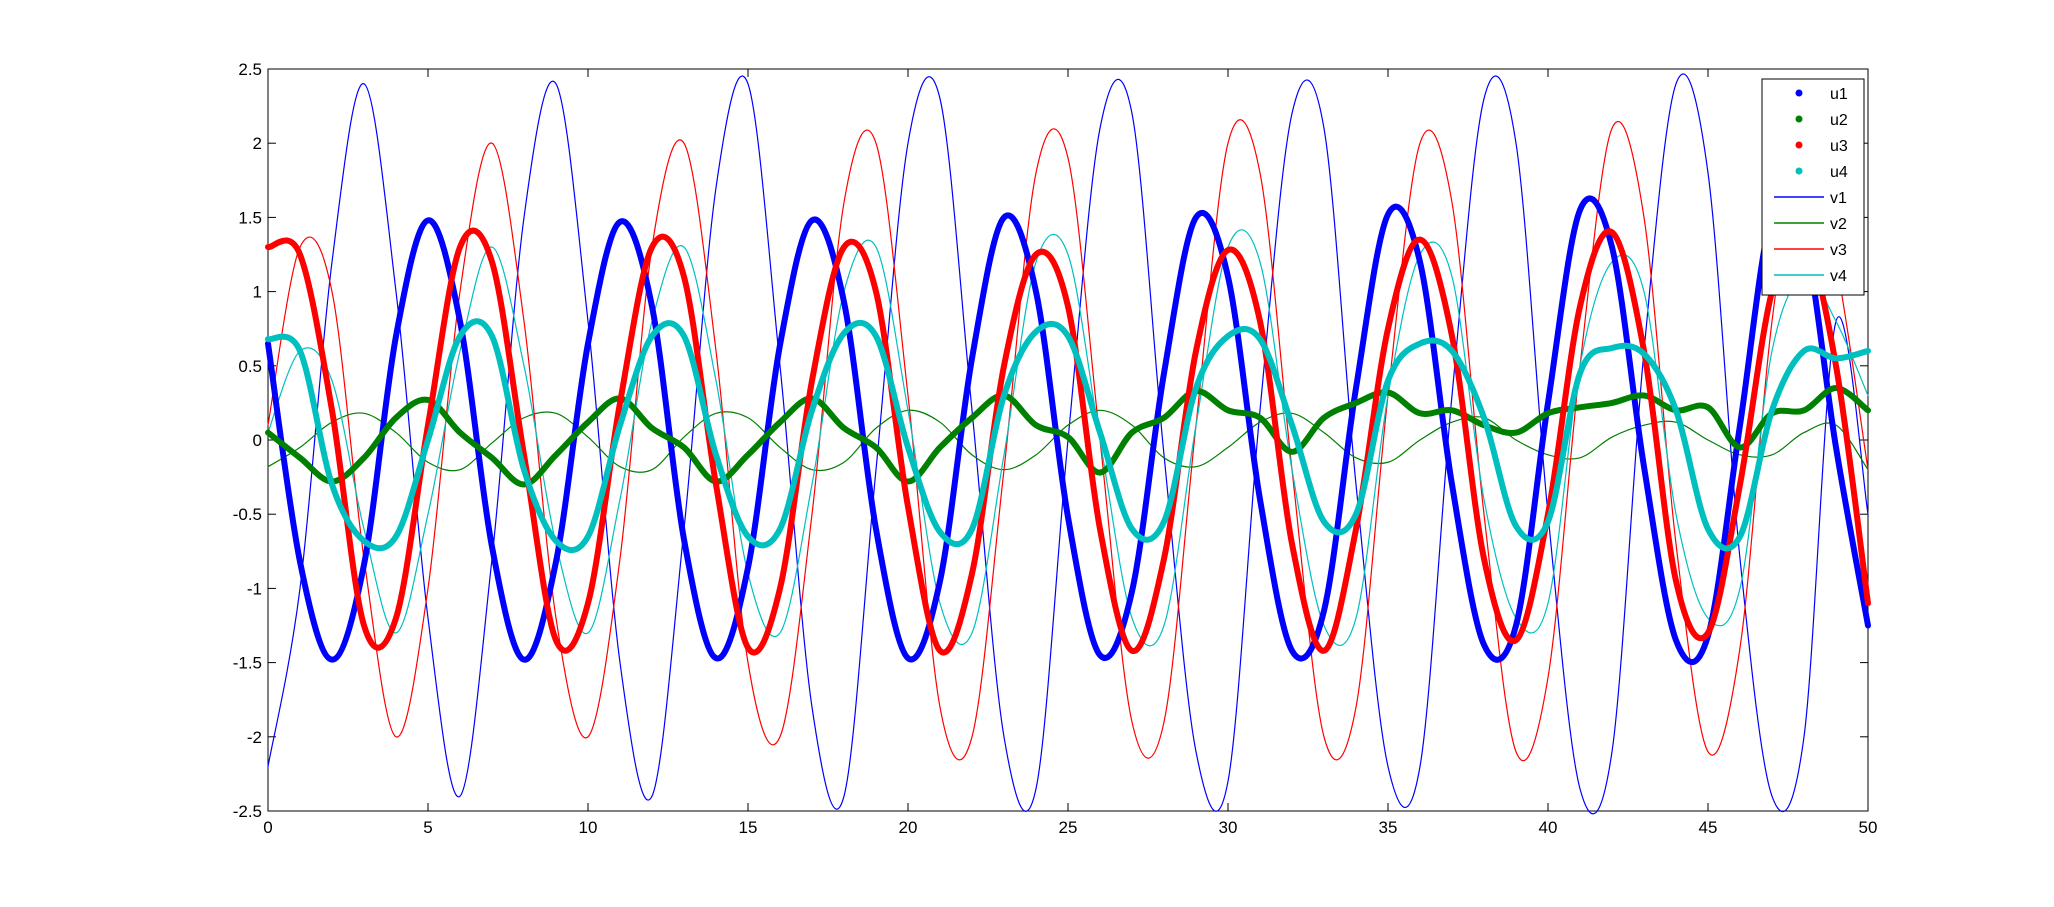 Image resolution: width=2054 pixels, height=907 pixels. Describe the element at coordinates (250, 69) in the screenshot. I see `y-tick-label: 2.5` at that location.